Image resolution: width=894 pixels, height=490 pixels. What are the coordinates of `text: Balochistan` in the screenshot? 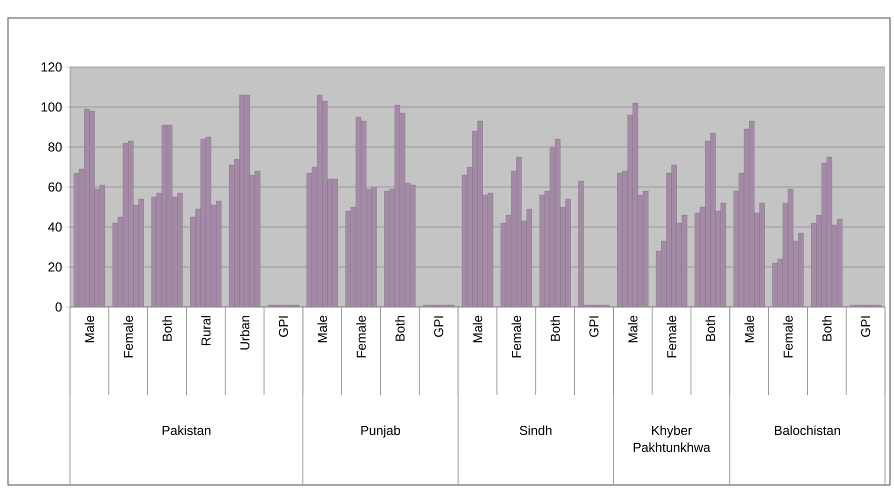 It's located at (807, 431).